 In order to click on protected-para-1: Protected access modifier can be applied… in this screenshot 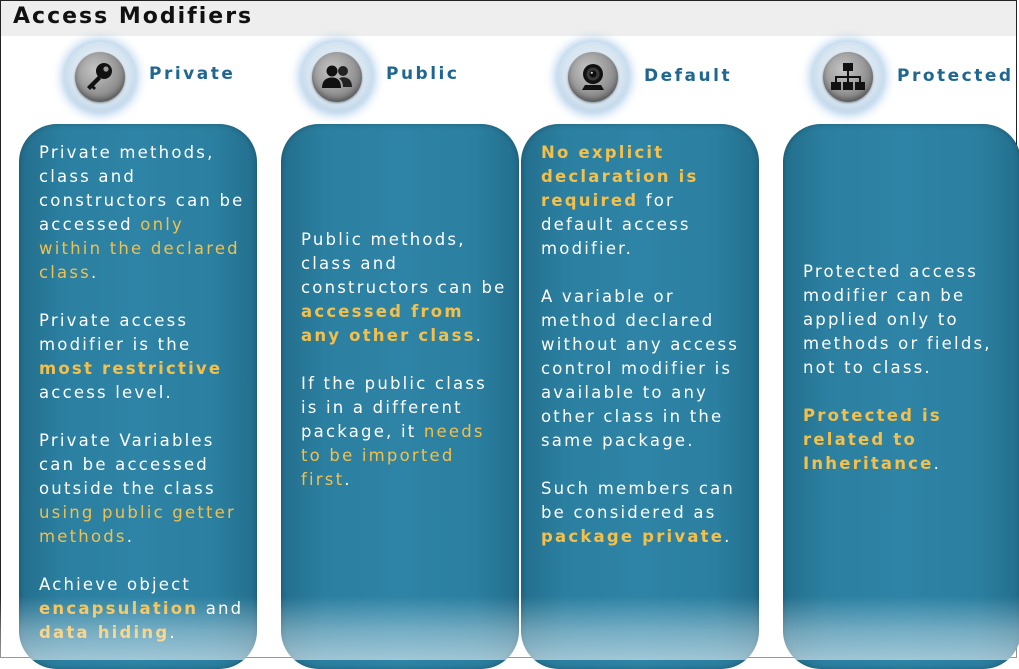, I will do `click(897, 319)`.